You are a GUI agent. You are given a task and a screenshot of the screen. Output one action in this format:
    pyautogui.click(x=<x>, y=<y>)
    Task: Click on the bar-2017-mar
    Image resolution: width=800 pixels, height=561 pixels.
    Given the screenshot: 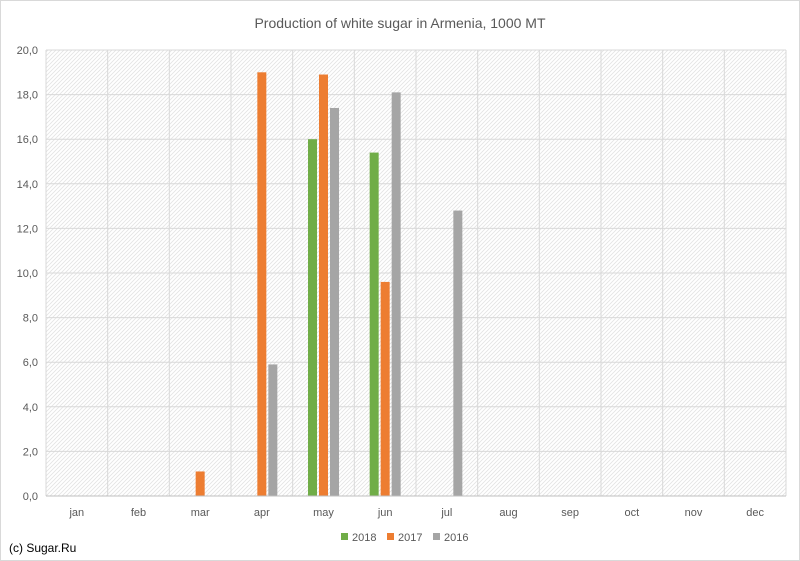 What is the action you would take?
    pyautogui.click(x=200, y=483)
    